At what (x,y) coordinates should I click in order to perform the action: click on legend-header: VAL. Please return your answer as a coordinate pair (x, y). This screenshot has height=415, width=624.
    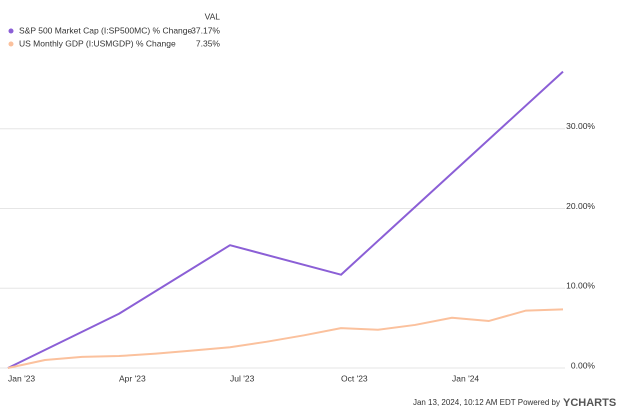
    Looking at the image, I should click on (213, 16).